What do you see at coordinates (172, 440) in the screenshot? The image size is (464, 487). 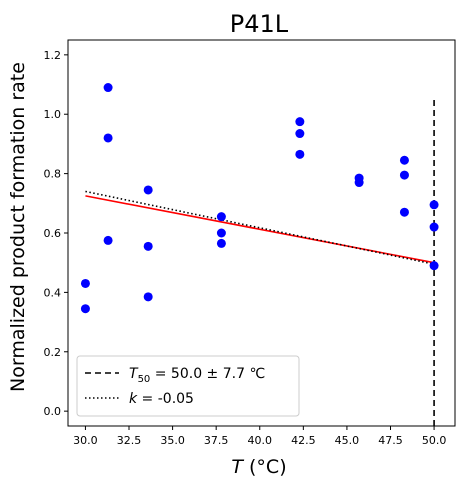 I see `x-tick-label: 35.0` at bounding box center [172, 440].